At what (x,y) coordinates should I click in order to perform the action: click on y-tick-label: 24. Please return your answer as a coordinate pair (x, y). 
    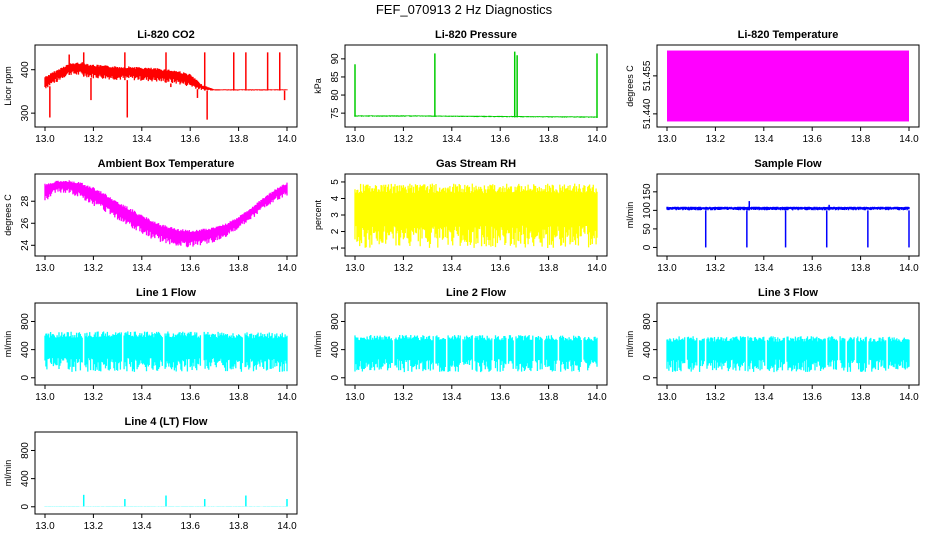
    Looking at the image, I should click on (25, 245).